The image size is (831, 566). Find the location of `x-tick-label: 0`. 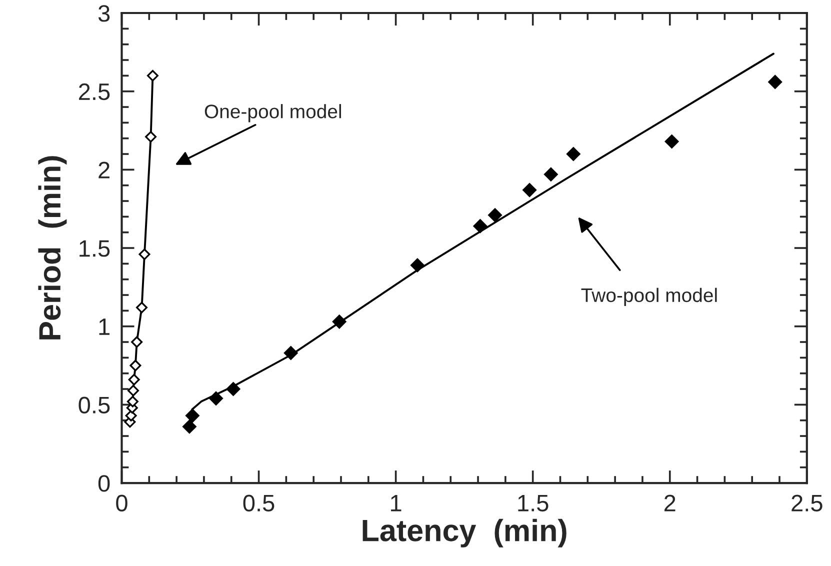

x-tick-label: 0 is located at coordinates (122, 503).